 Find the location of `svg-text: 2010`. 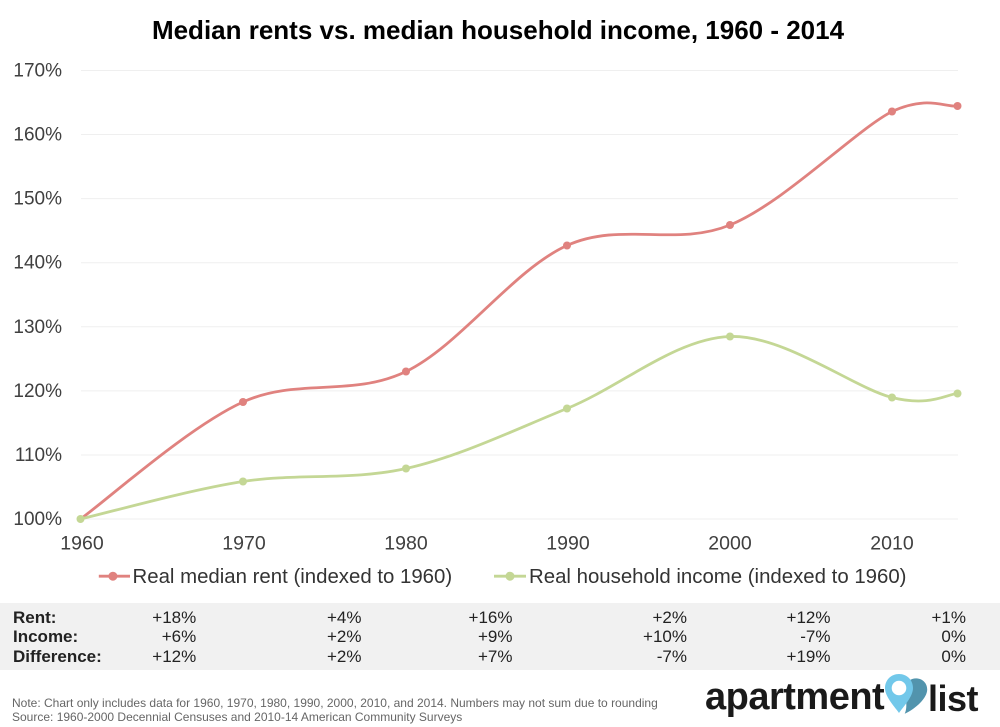

svg-text: 2010 is located at coordinates (892, 544).